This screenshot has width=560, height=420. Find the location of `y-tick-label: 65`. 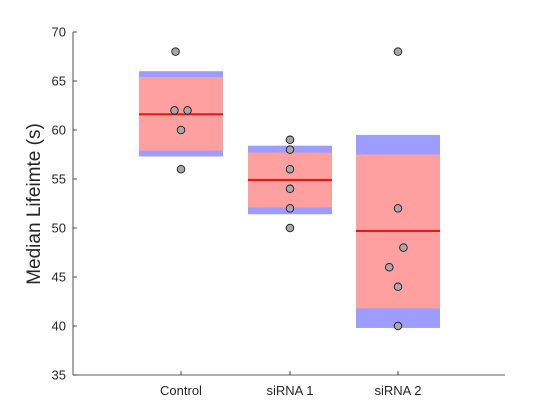

y-tick-label: 65 is located at coordinates (59, 81).